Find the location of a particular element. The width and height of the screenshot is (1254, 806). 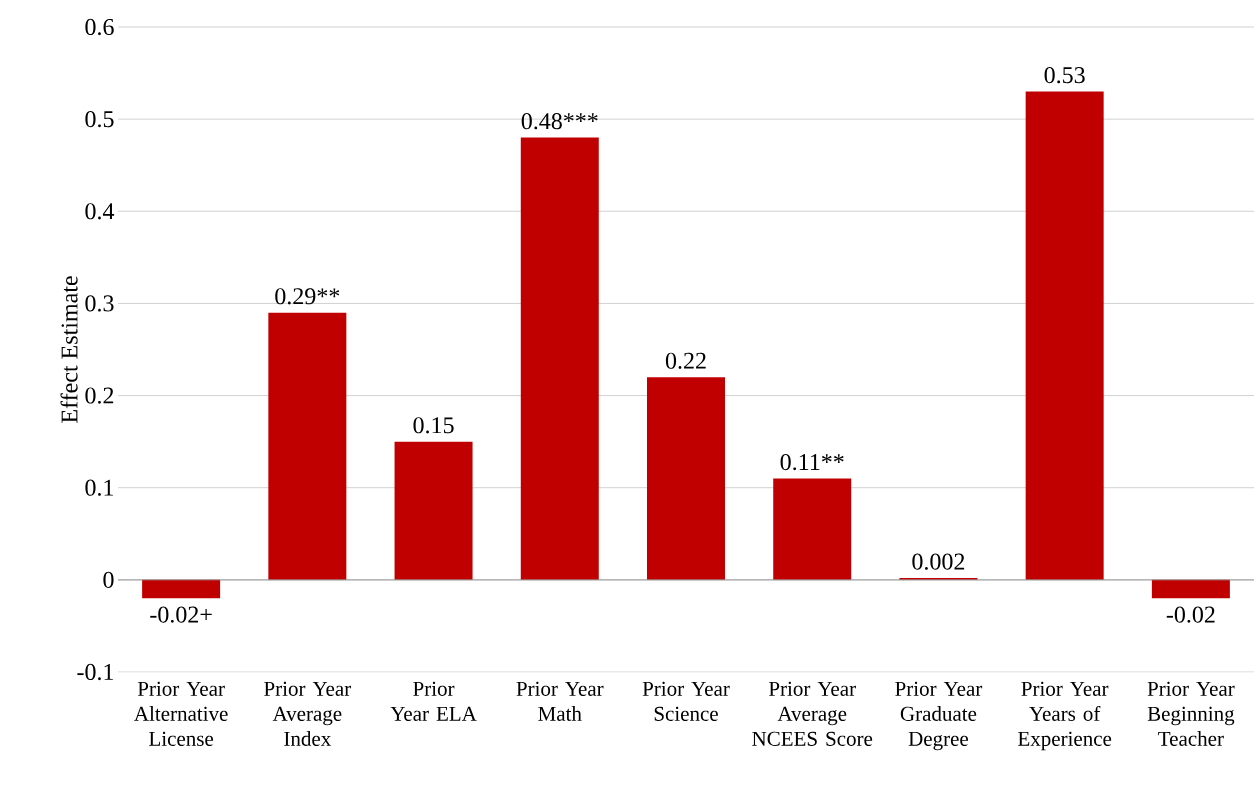

data-label: 0.15 is located at coordinates (433, 425).